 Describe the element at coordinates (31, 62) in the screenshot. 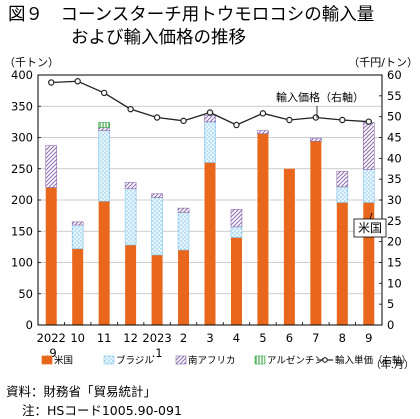

I see `left-axis-unit: （千トン）` at that location.